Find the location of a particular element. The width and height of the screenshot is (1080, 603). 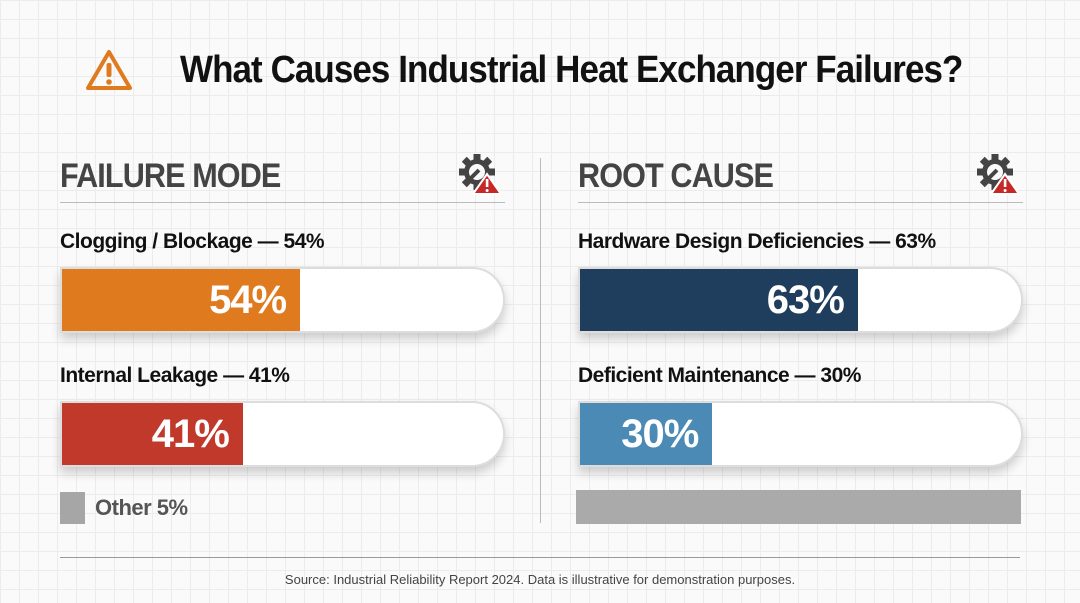

bar-track: 63% is located at coordinates (800, 300).